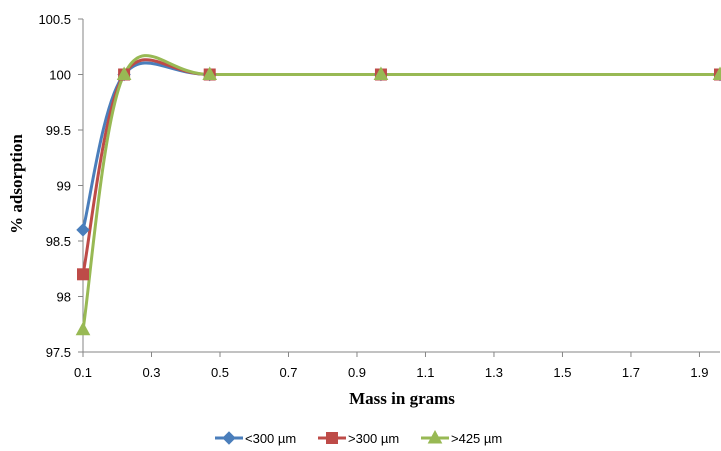  I want to click on x-tick-labels: 0.1 0.3 0.5 0.7 0.9 1.1 1.3 1.5 1.7 1.9, so click(391, 372).